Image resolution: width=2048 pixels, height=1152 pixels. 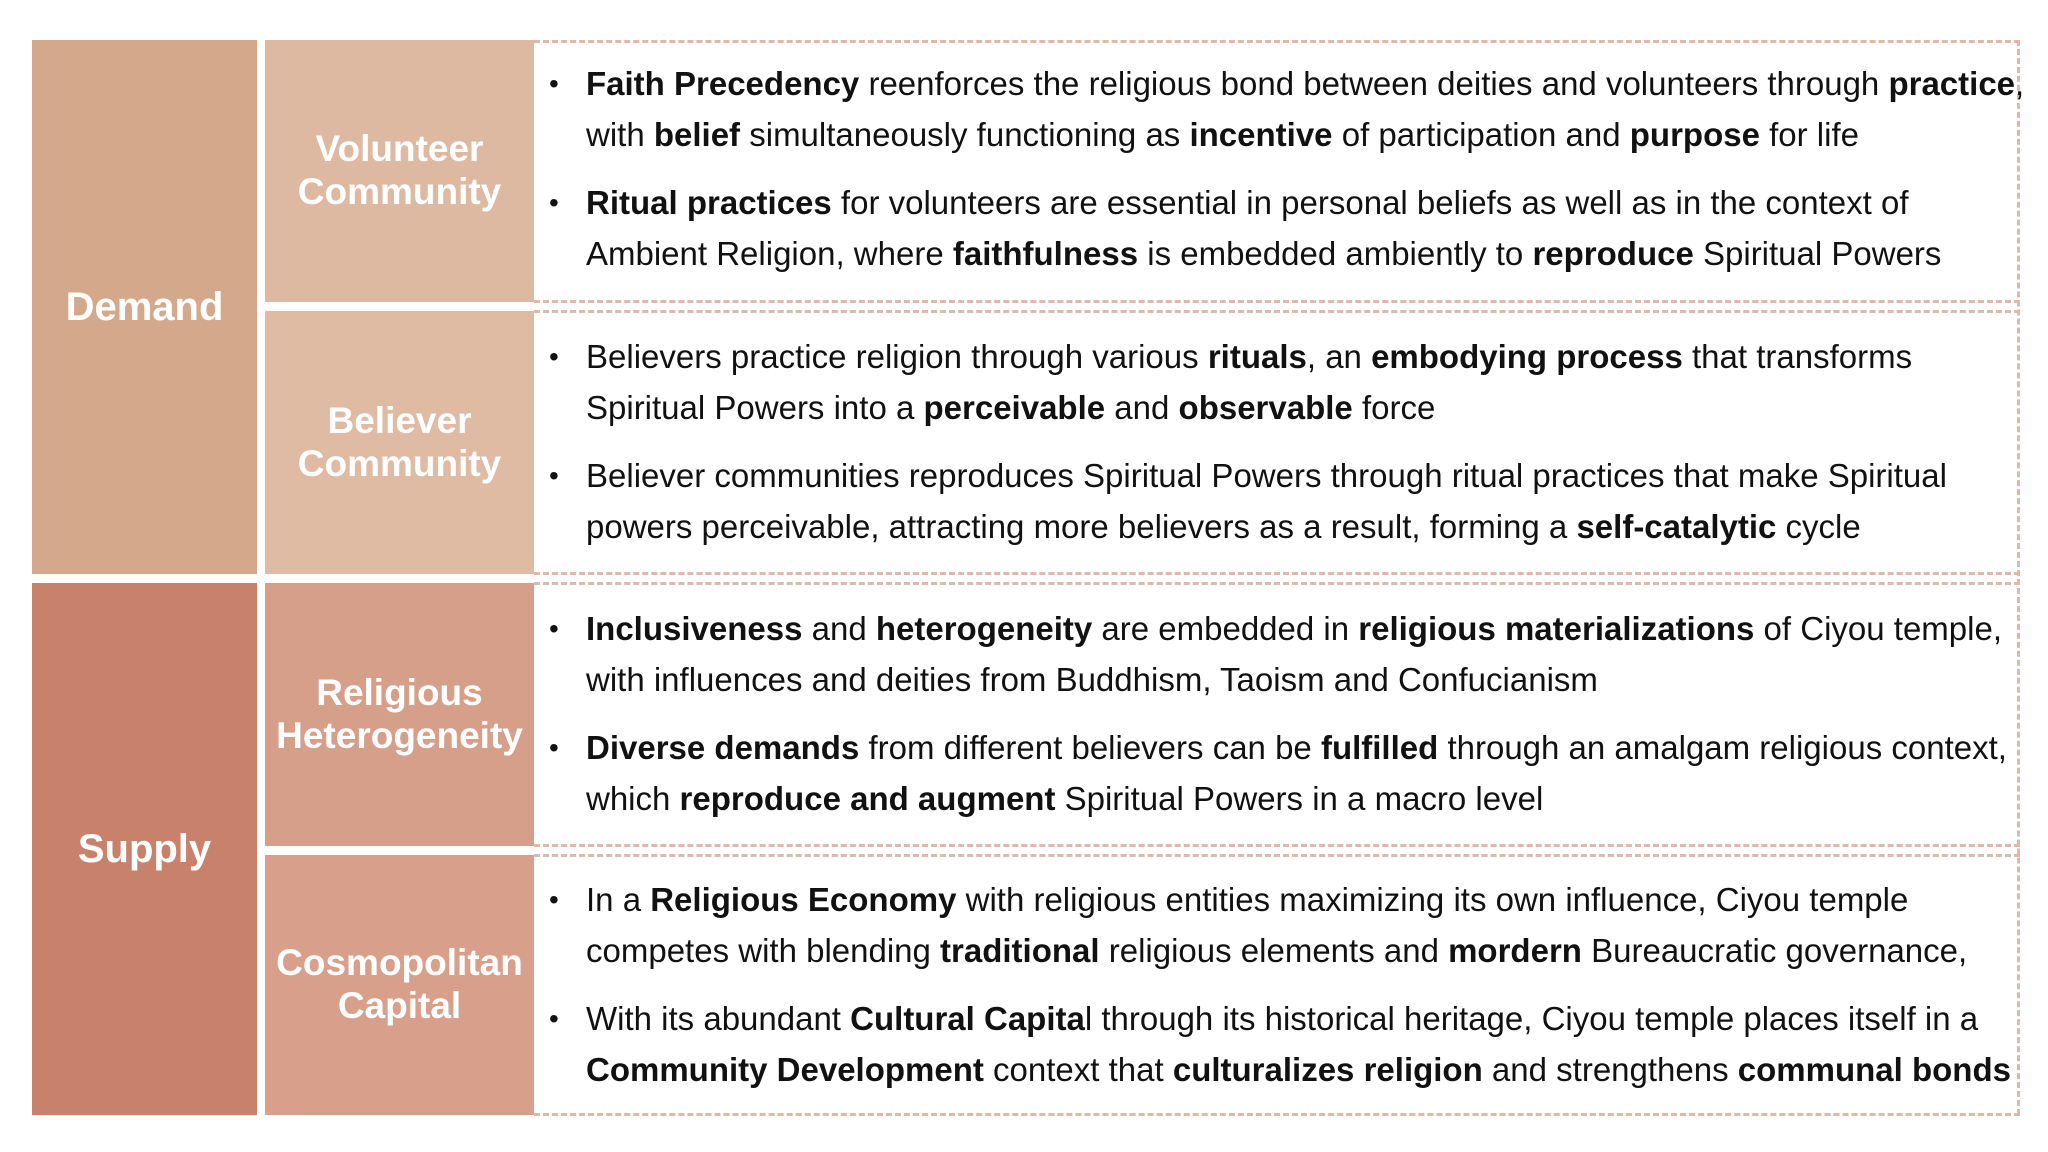 What do you see at coordinates (718, 1018) in the screenshot?
I see `text: With its abundant` at bounding box center [718, 1018].